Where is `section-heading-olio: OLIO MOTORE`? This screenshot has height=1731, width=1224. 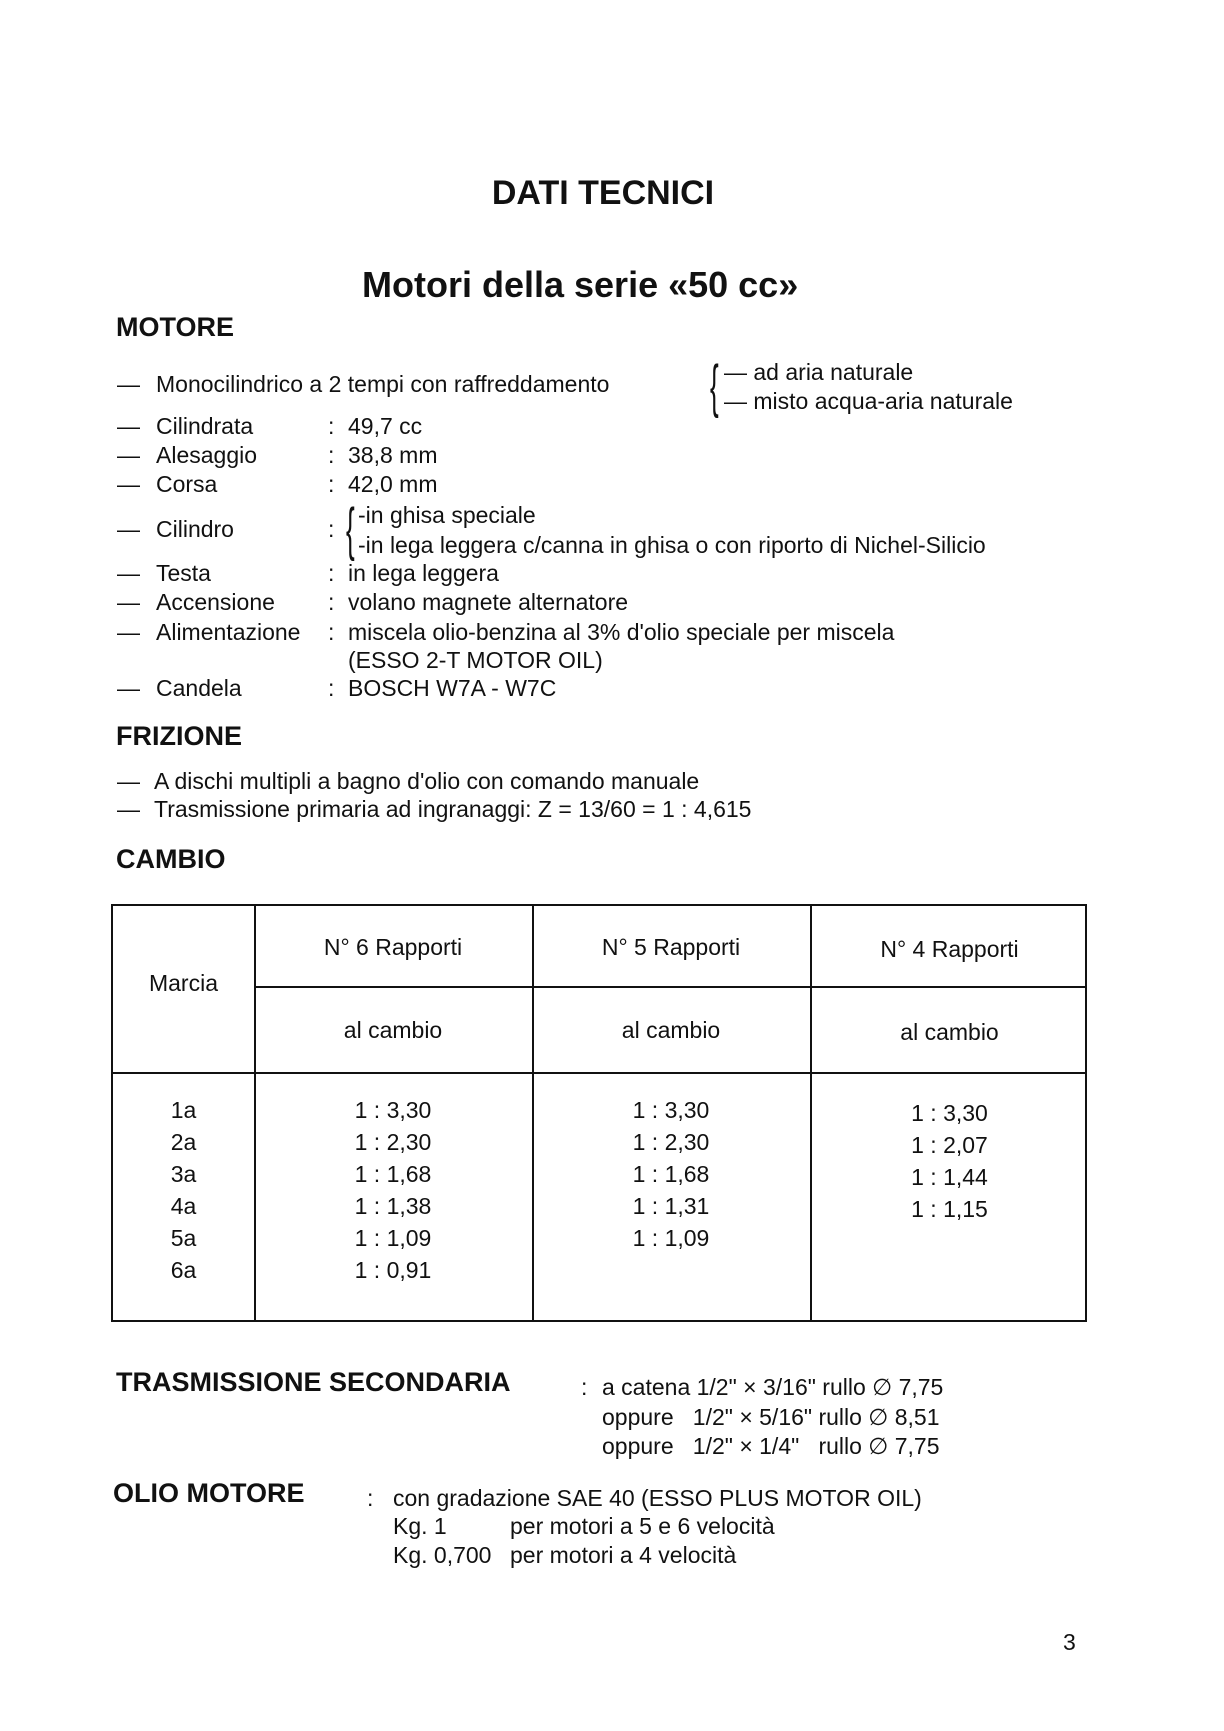
section-heading-olio: OLIO MOTORE is located at coordinates (209, 1493).